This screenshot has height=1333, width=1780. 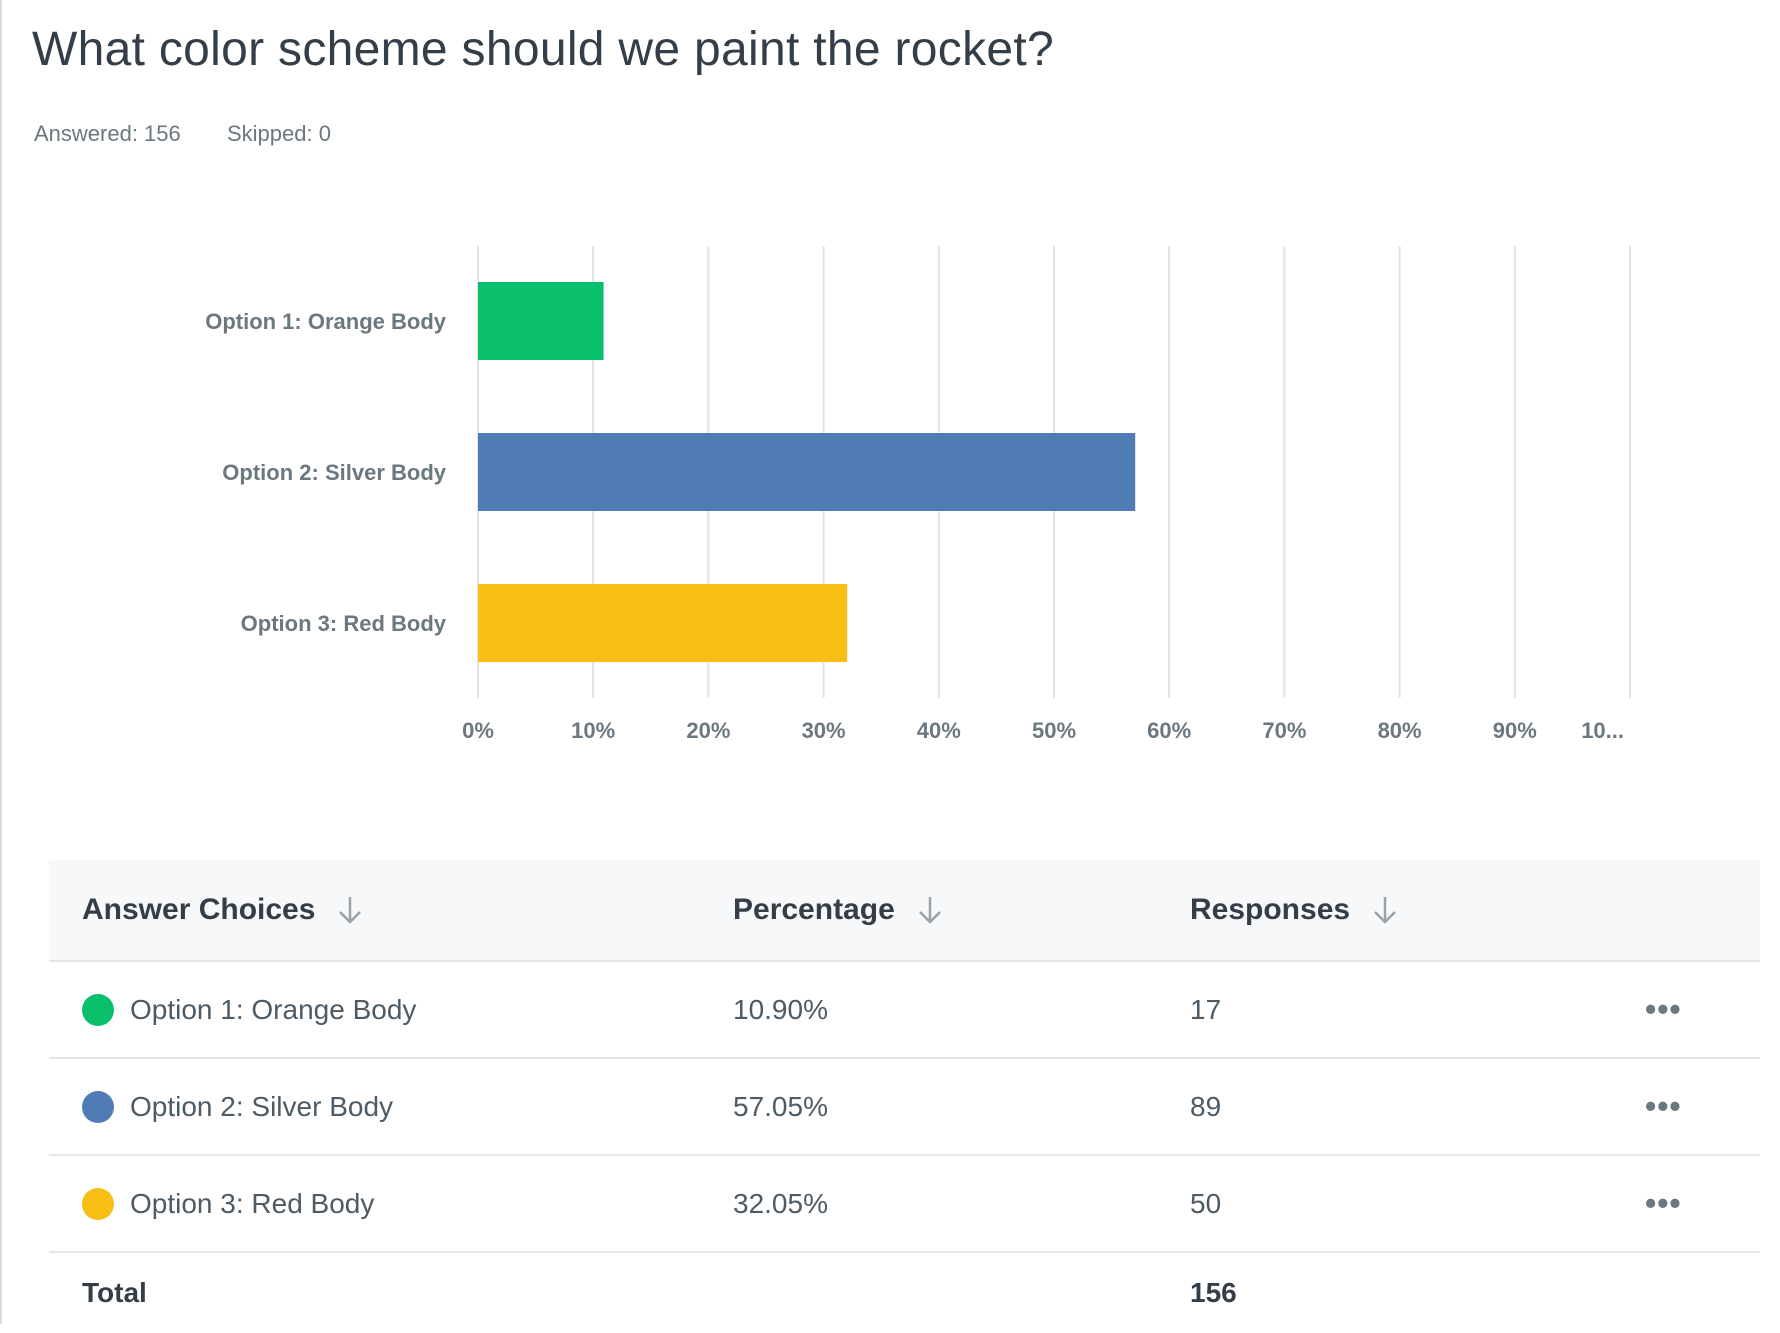 I want to click on x-tick-label: 50%, so click(x=1054, y=730).